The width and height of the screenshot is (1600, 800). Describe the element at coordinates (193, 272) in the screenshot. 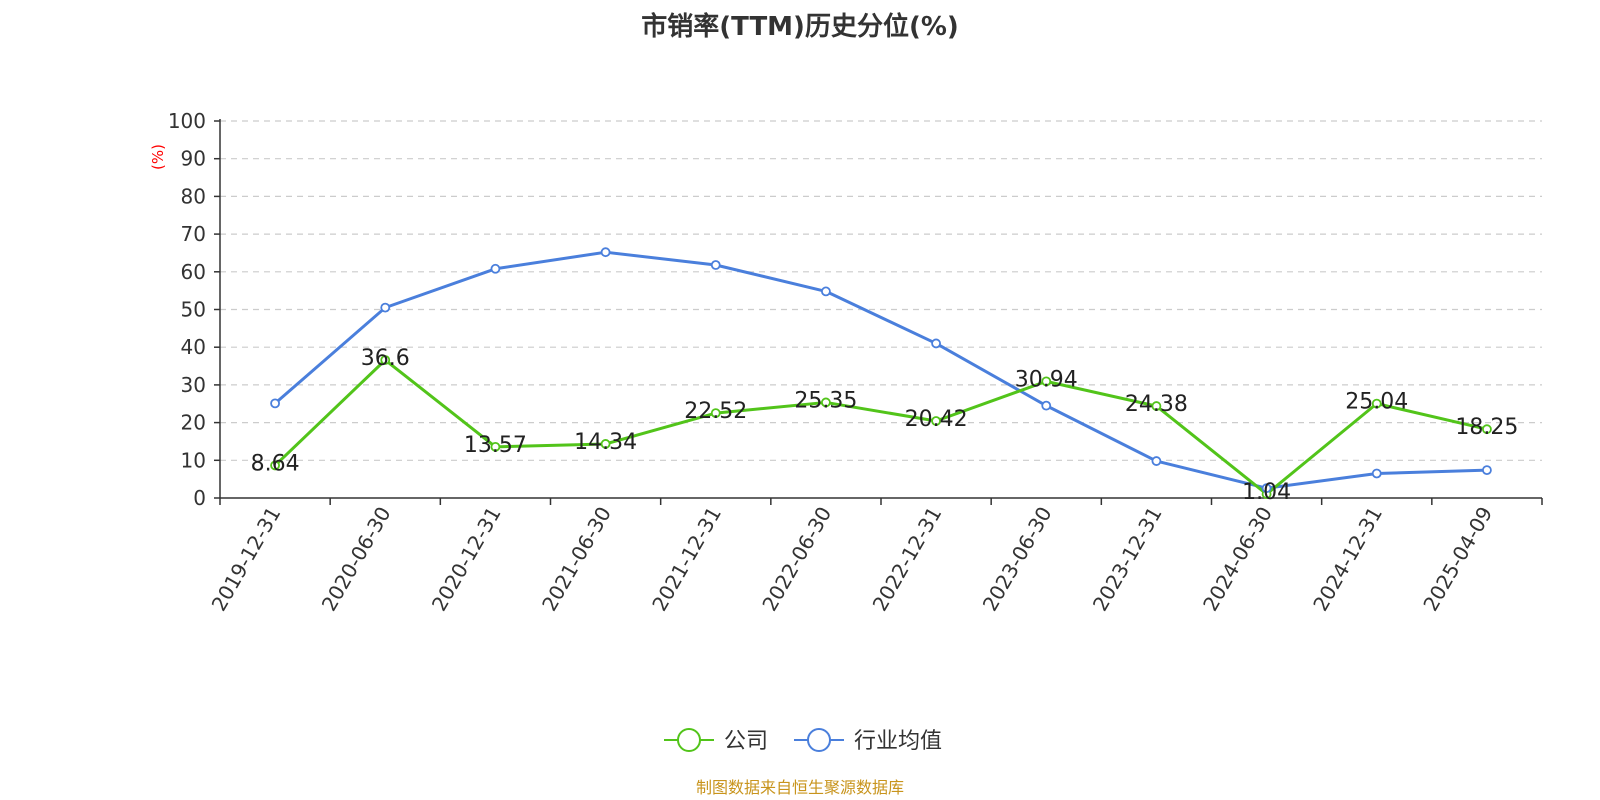

I see `y-tick-label: 60` at that location.